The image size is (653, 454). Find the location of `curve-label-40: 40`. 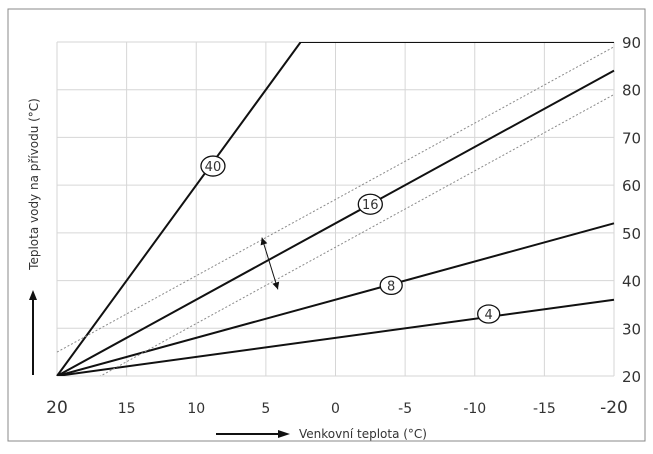

curve-label-40: 40 is located at coordinates (213, 167).